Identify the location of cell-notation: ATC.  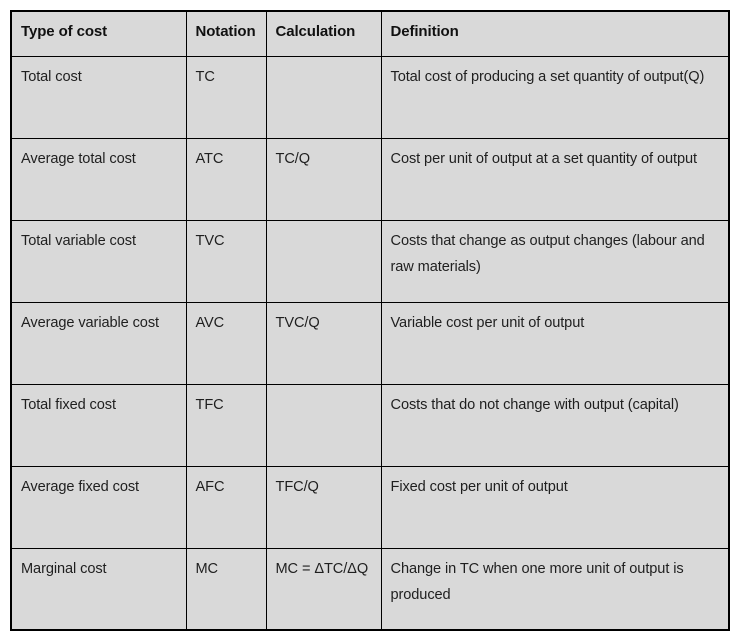
(226, 179).